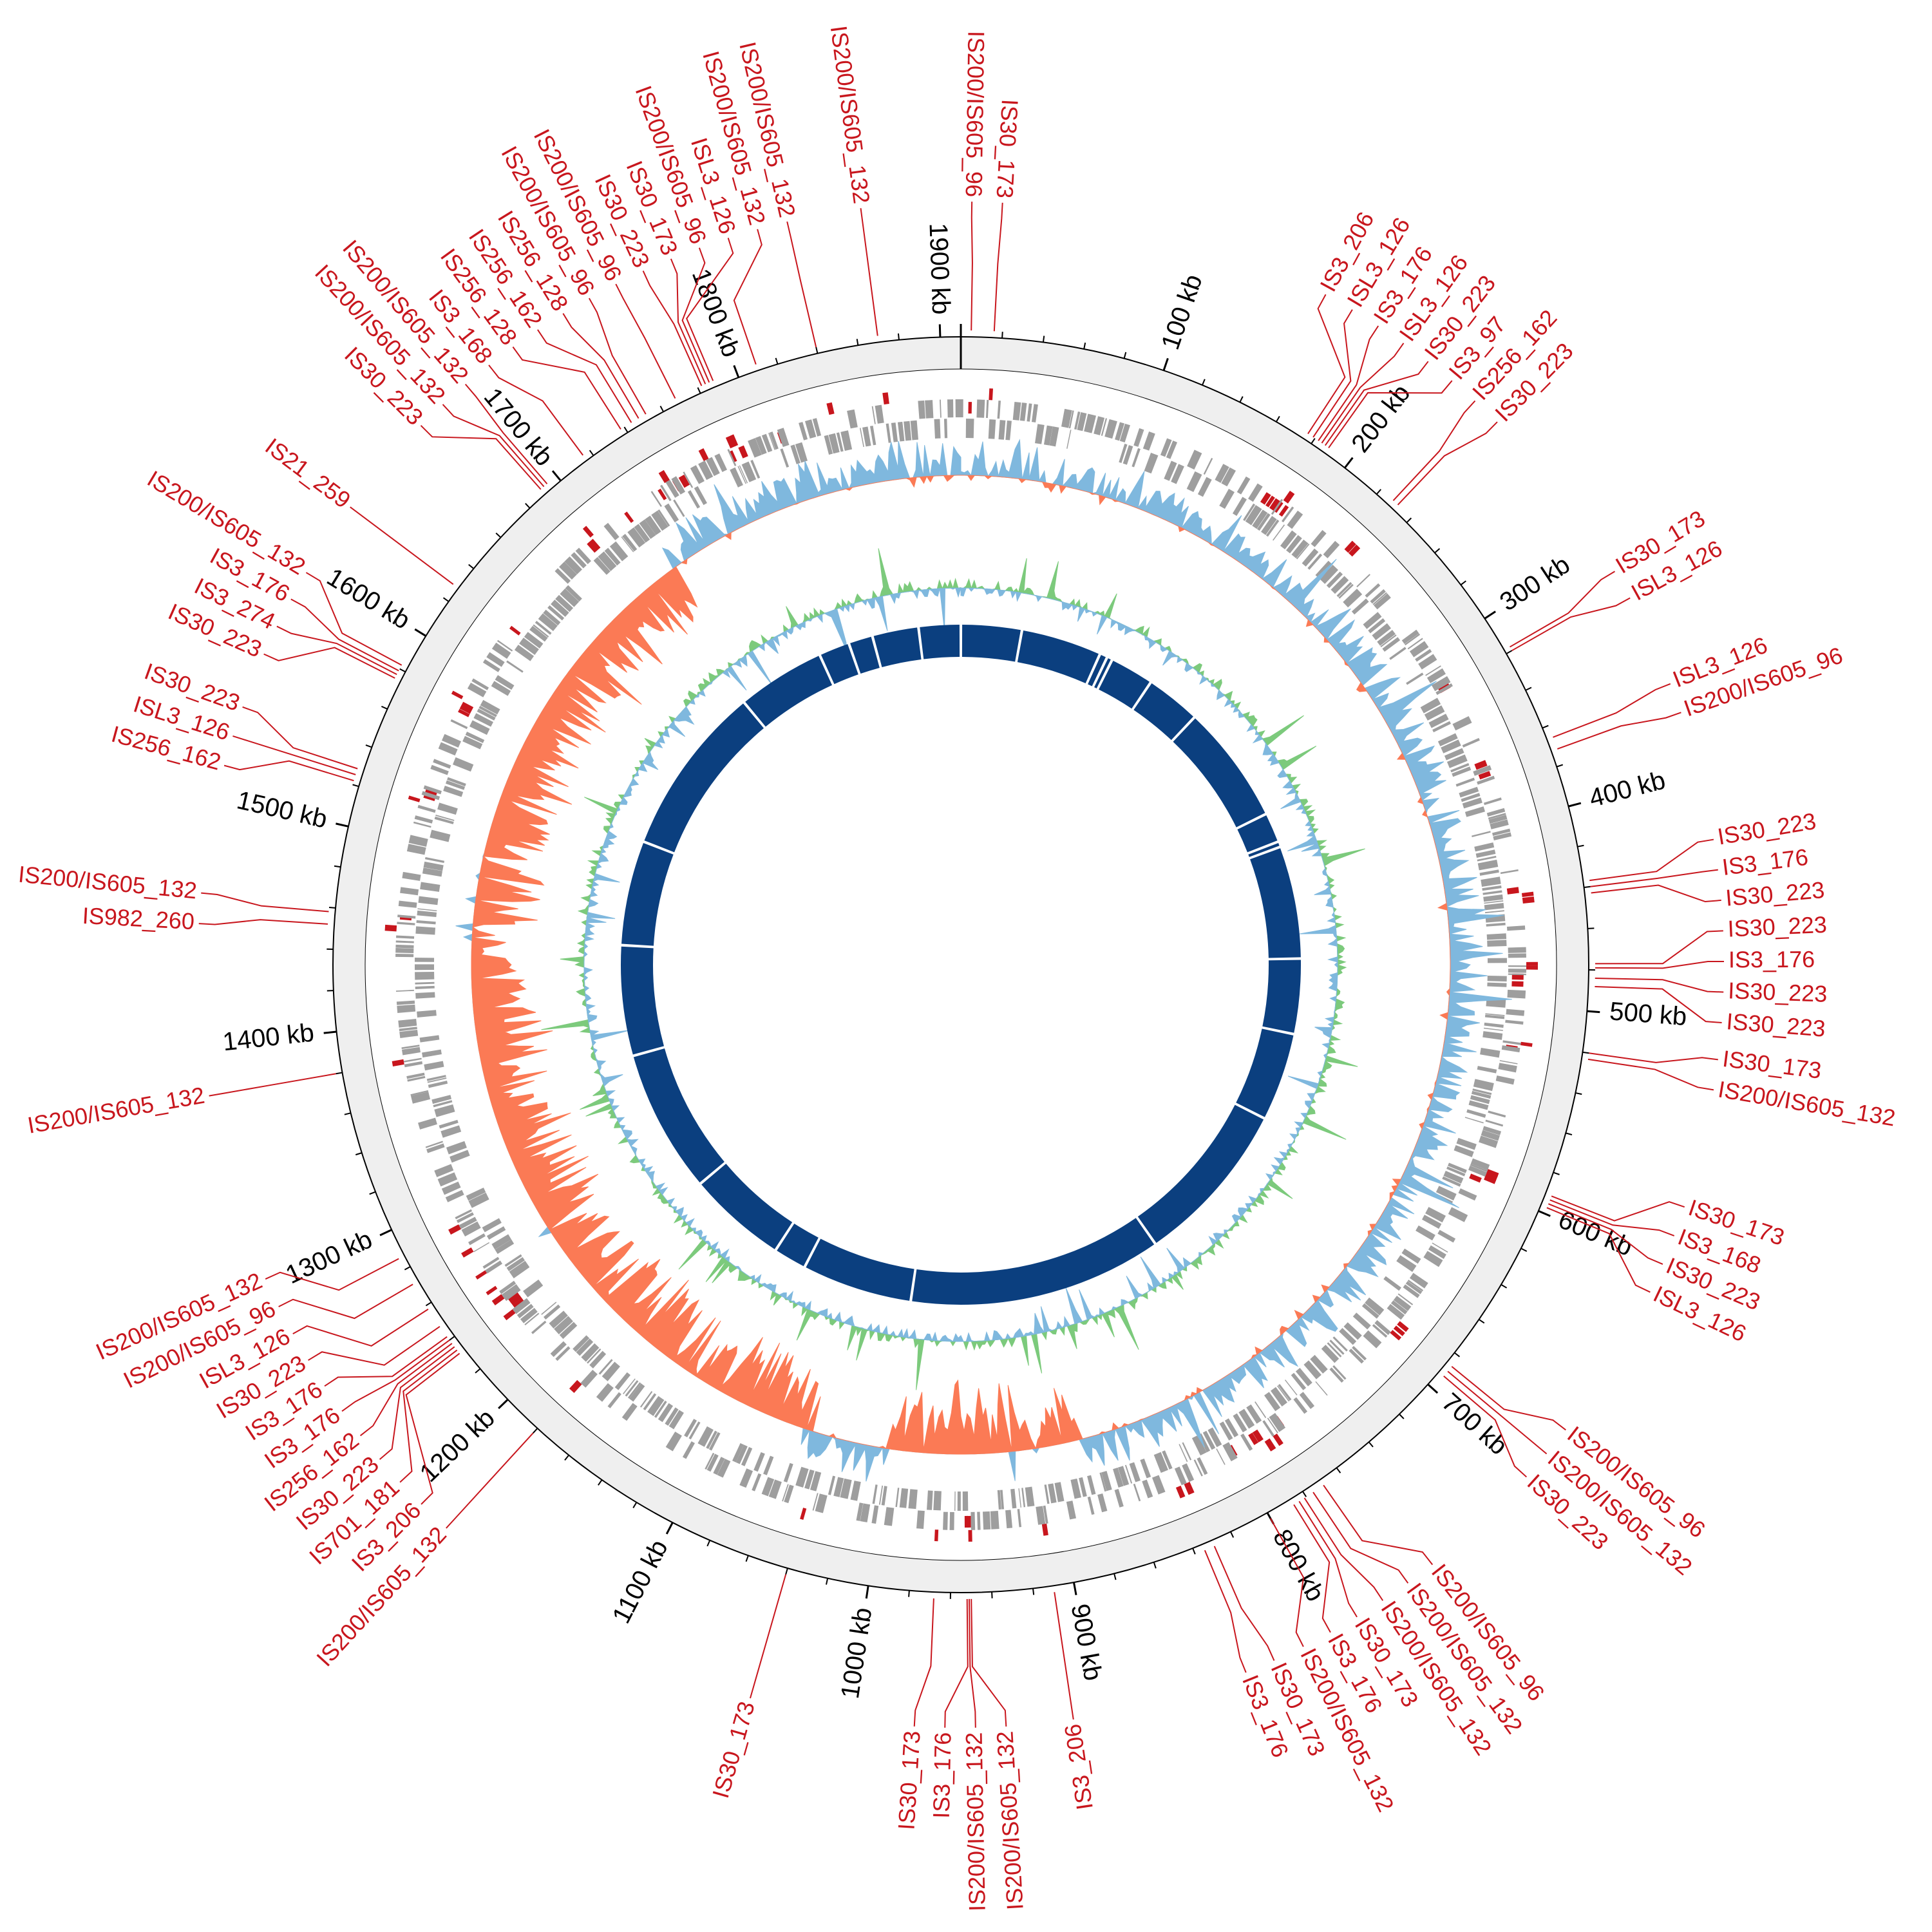 Image resolution: width=1932 pixels, height=1932 pixels. What do you see at coordinates (1806, 1103) in the screenshot?
I see `is-element-label: IS200/IS605_132` at bounding box center [1806, 1103].